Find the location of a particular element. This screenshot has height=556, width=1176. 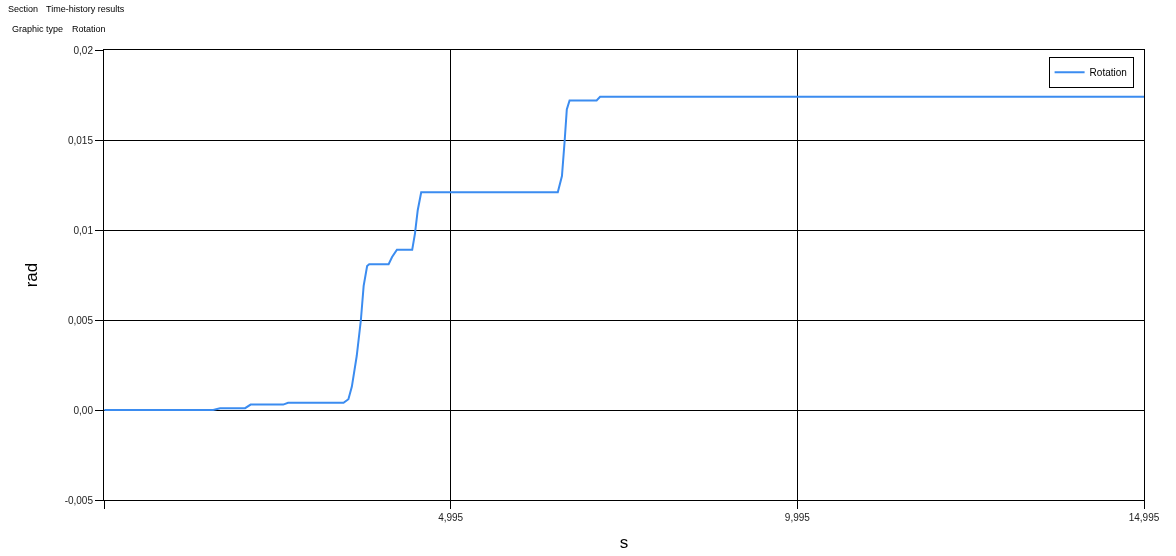

y-tick-label: 0,02 is located at coordinates (83, 50).